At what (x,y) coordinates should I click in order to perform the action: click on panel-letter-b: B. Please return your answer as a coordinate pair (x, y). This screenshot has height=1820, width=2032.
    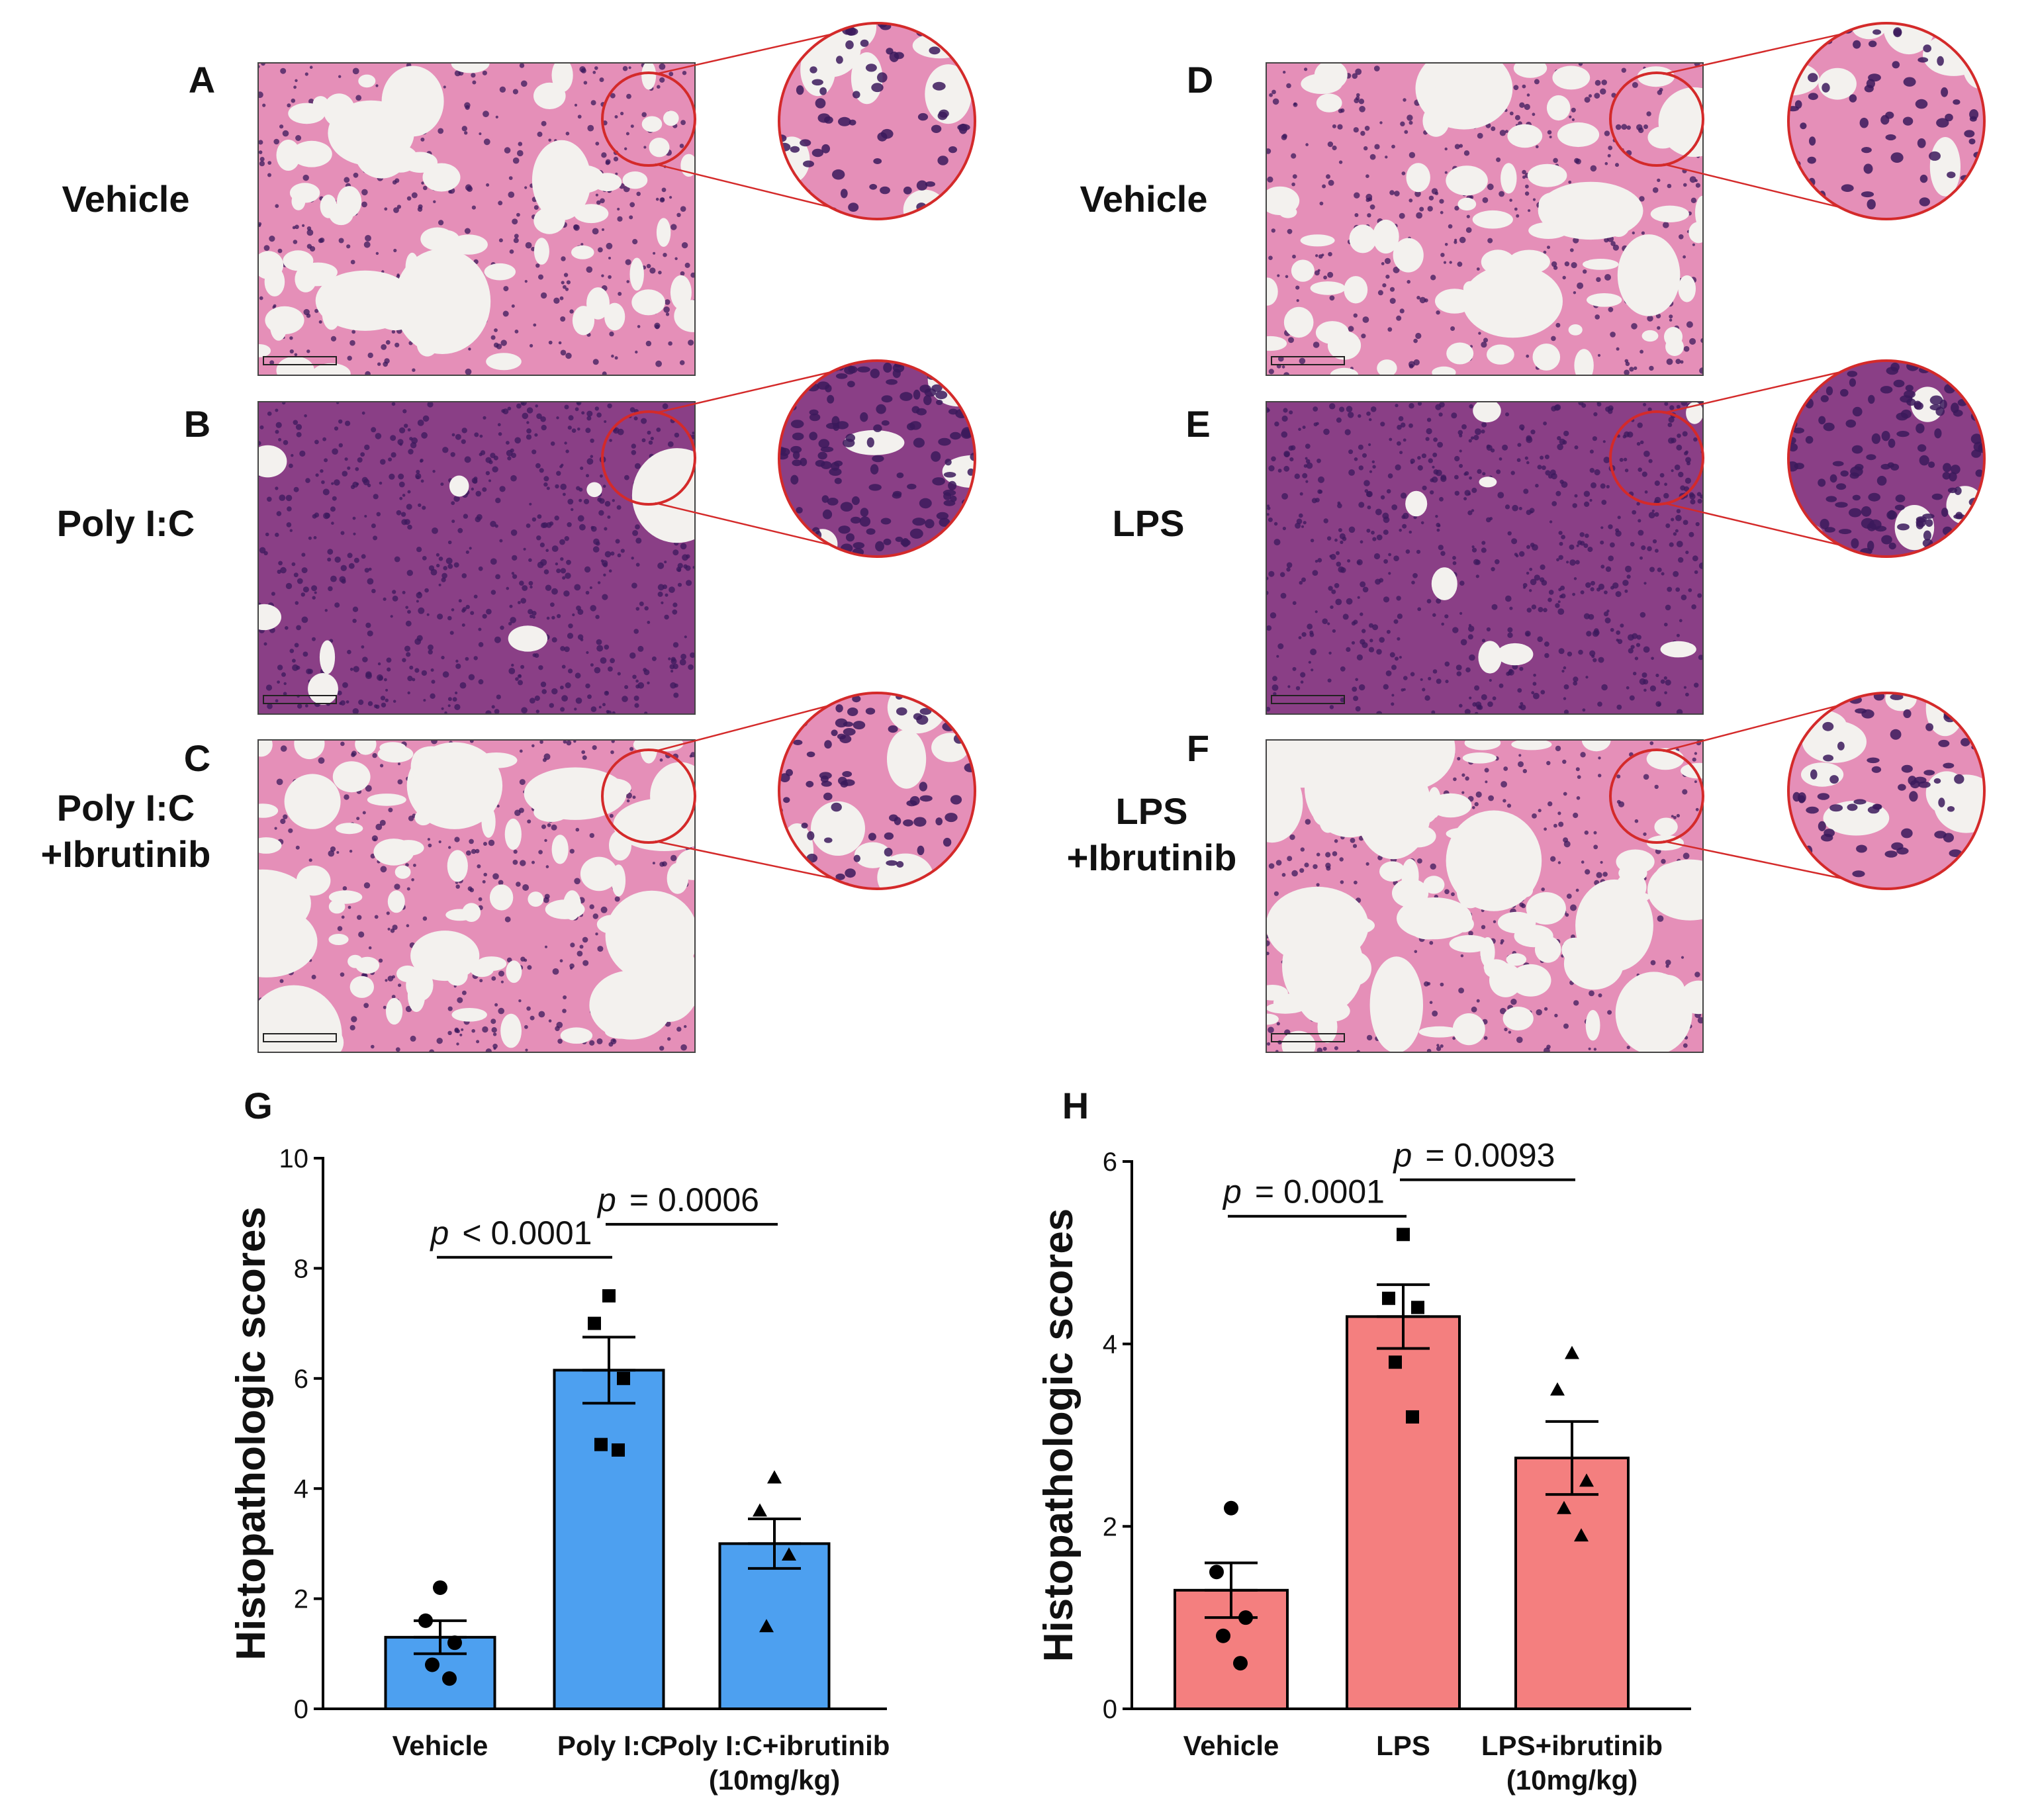
    Looking at the image, I should click on (197, 424).